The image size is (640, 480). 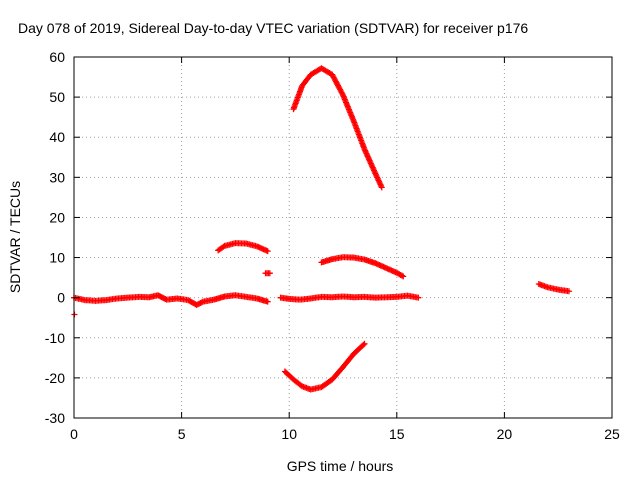 I want to click on y-tick-label: 20, so click(x=57, y=217).